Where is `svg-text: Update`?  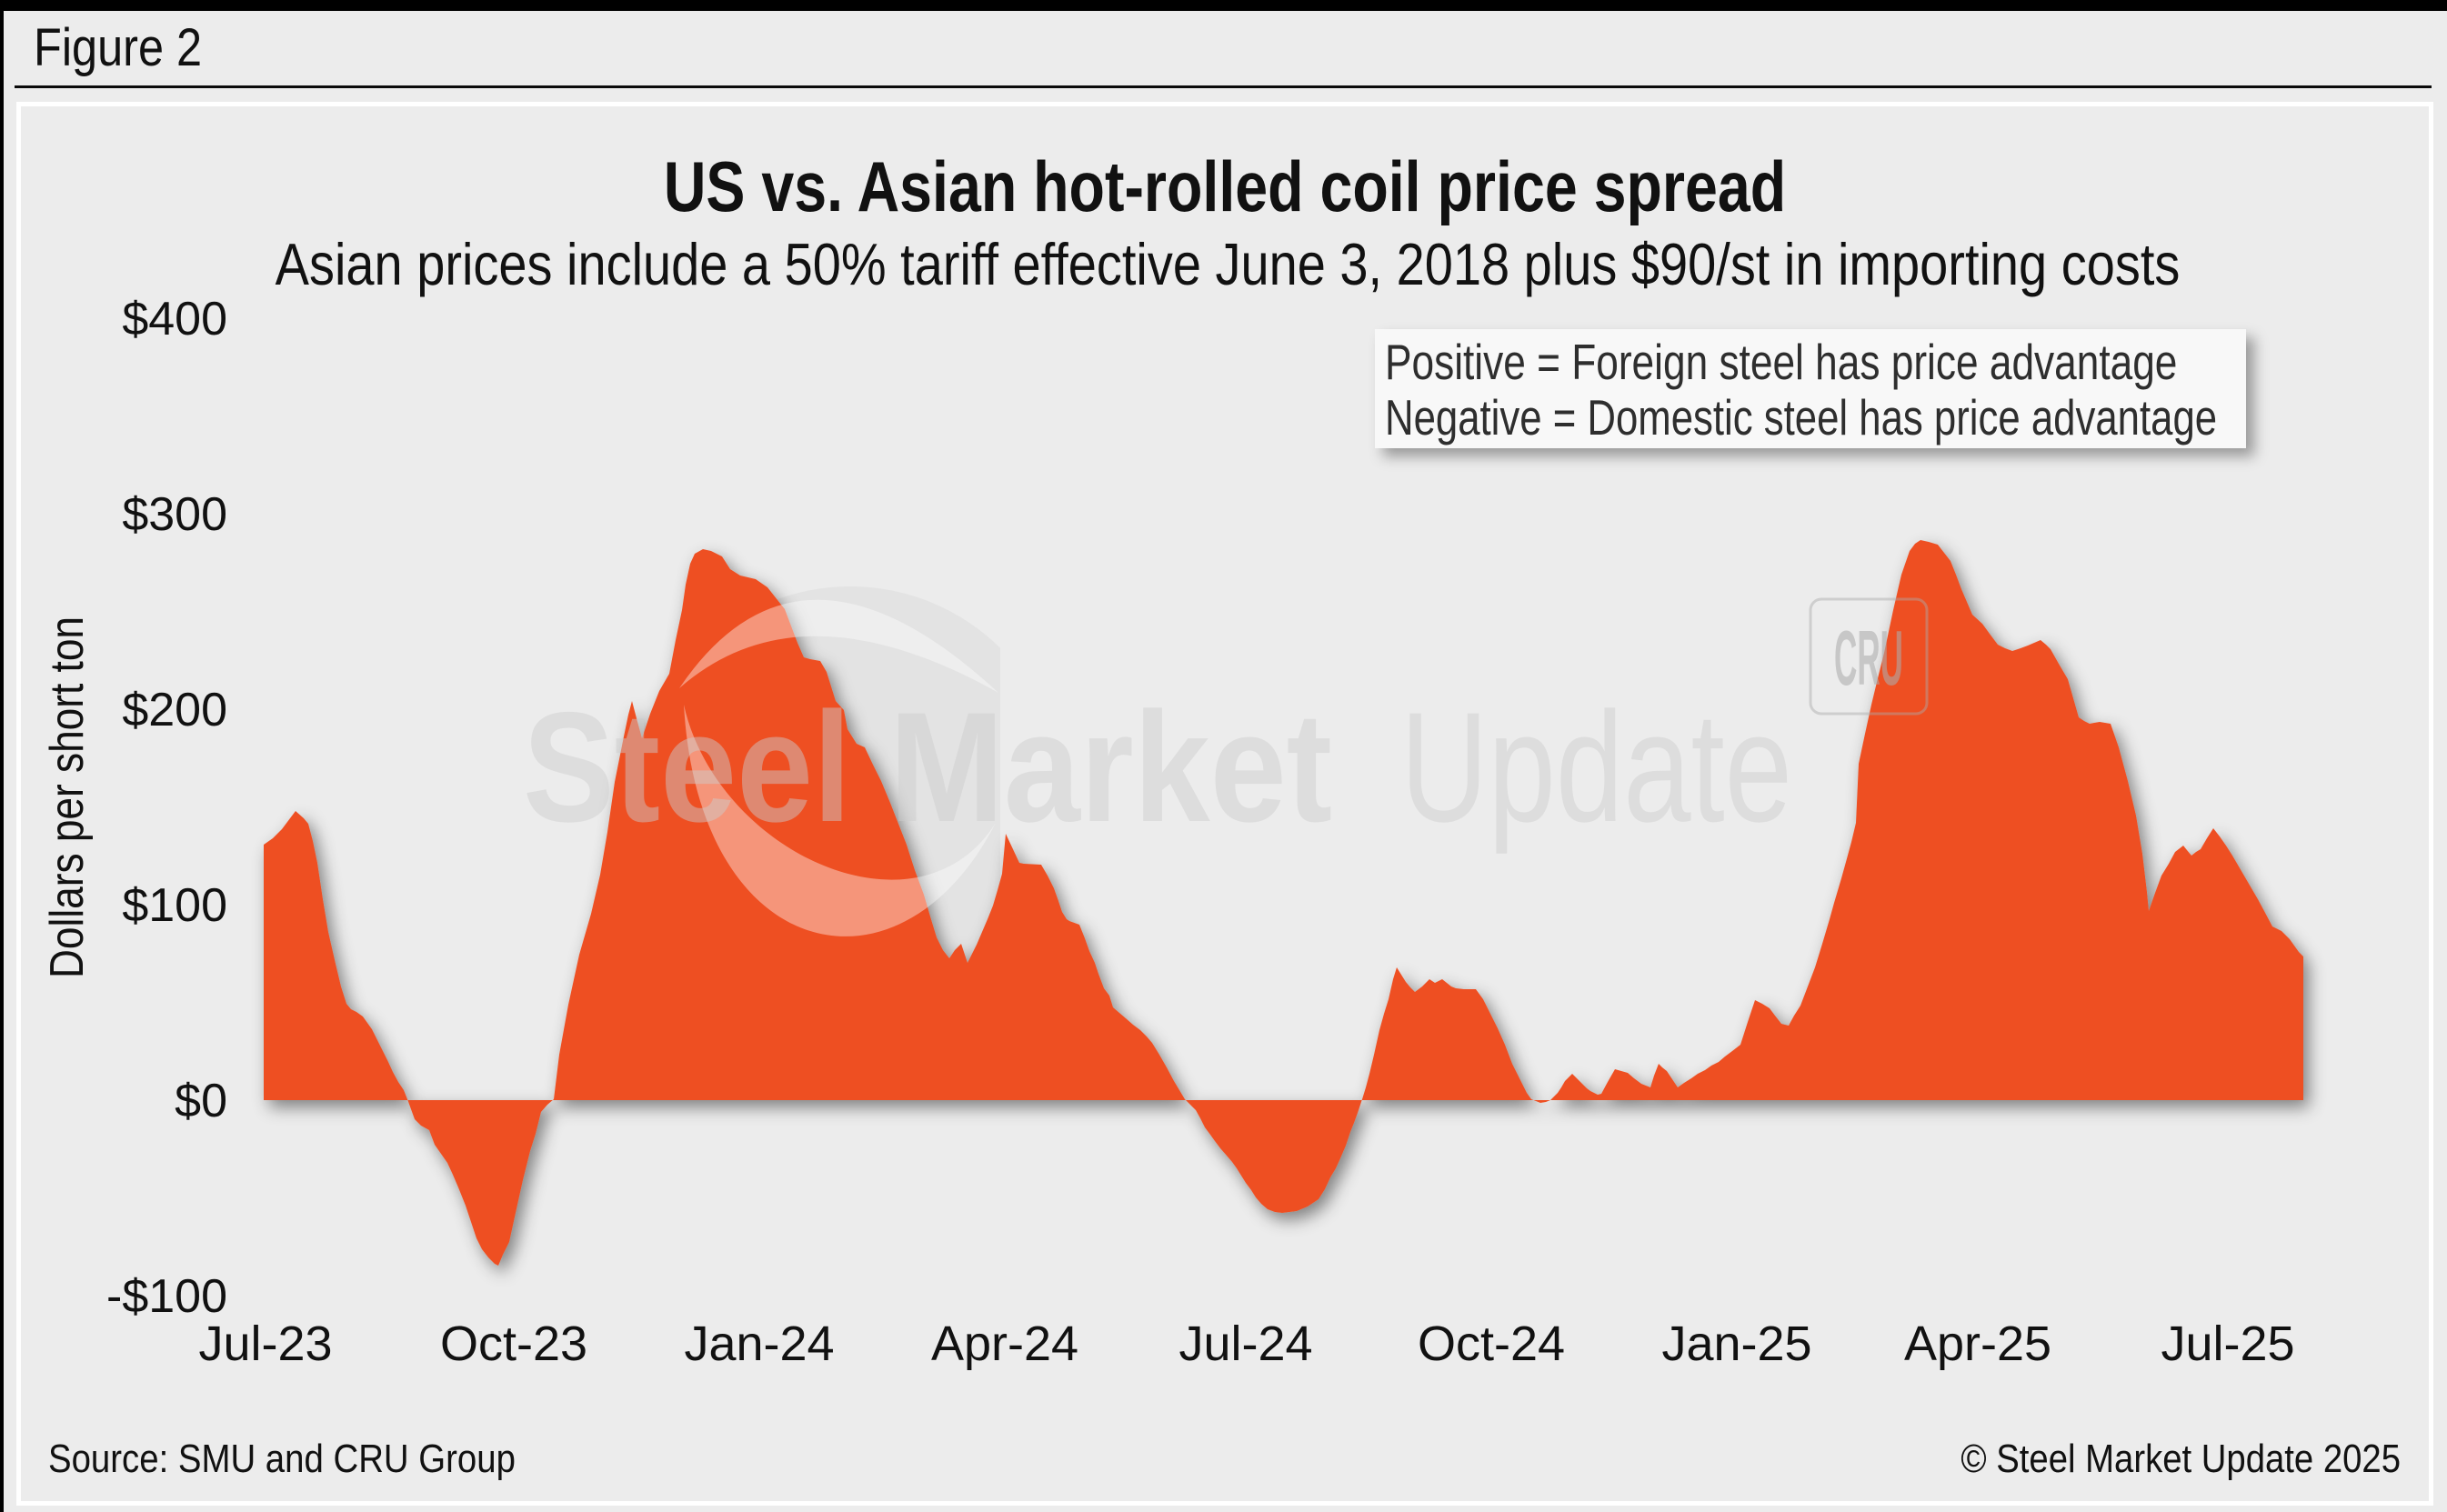 svg-text: Update is located at coordinates (1596, 767).